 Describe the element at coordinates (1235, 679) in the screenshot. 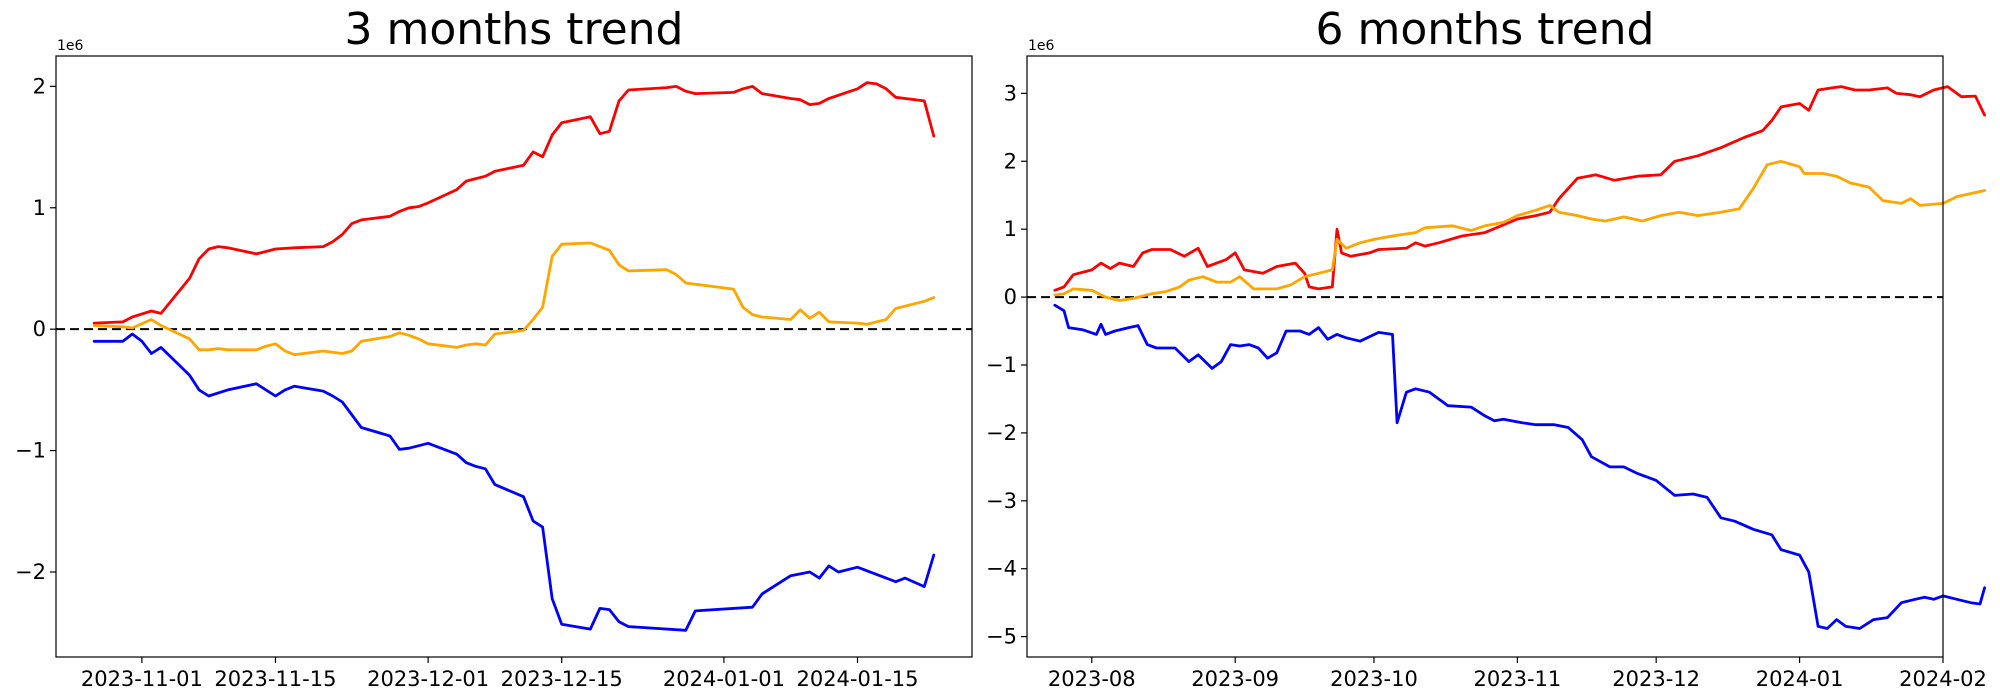

I see `x-tick-label: 2023-09` at that location.